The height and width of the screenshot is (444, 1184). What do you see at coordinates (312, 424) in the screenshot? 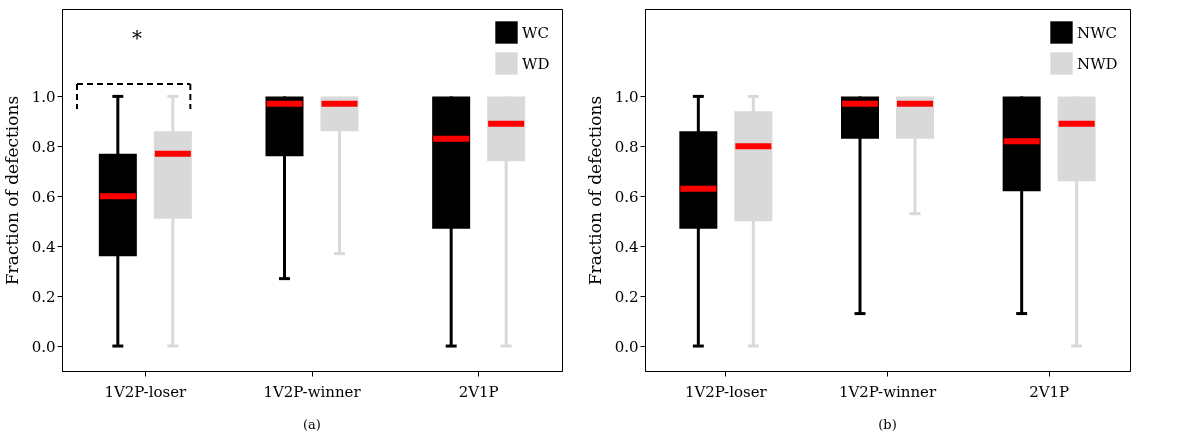
I see `text: (a)` at bounding box center [312, 424].